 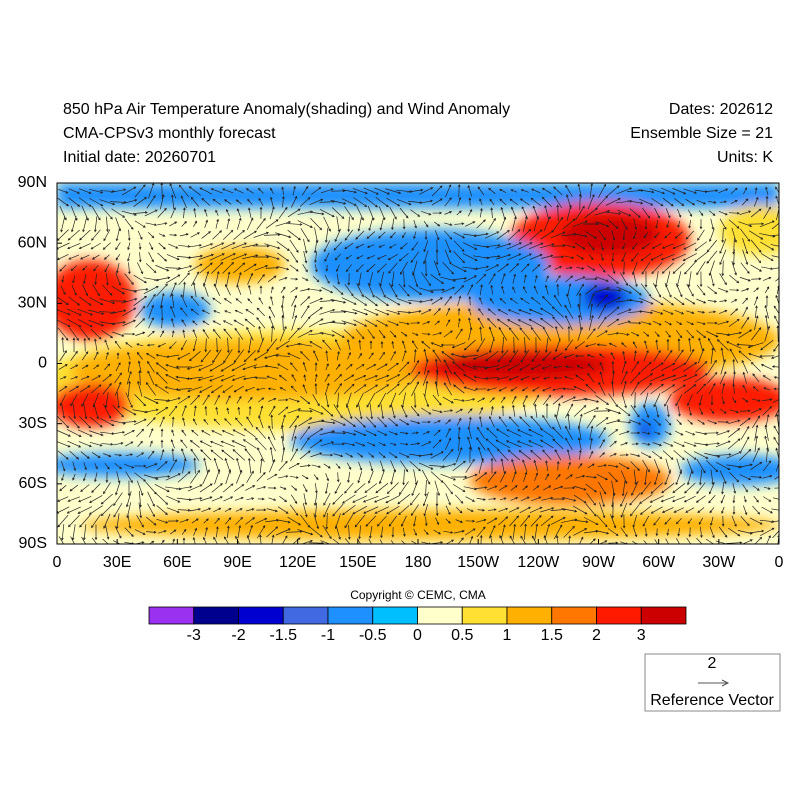 What do you see at coordinates (42, 363) in the screenshot?
I see `lat-label: 0` at bounding box center [42, 363].